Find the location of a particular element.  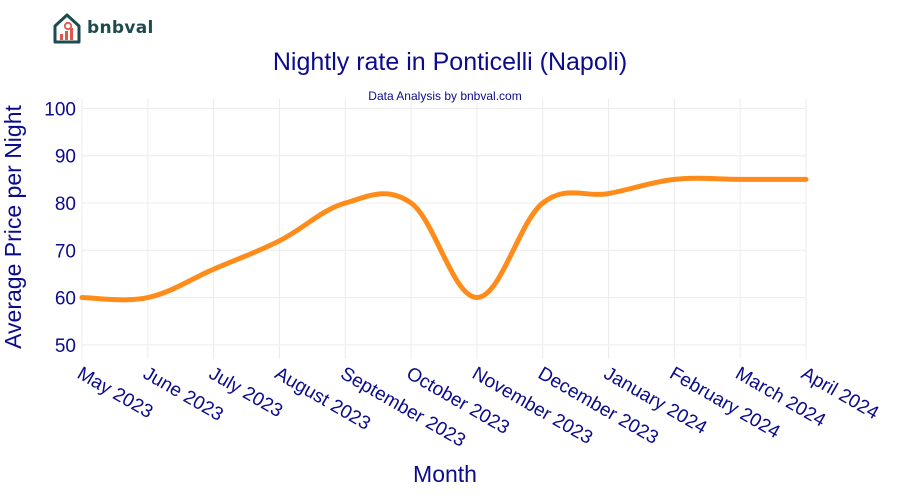

x-axis-label: Month is located at coordinates (445, 474).